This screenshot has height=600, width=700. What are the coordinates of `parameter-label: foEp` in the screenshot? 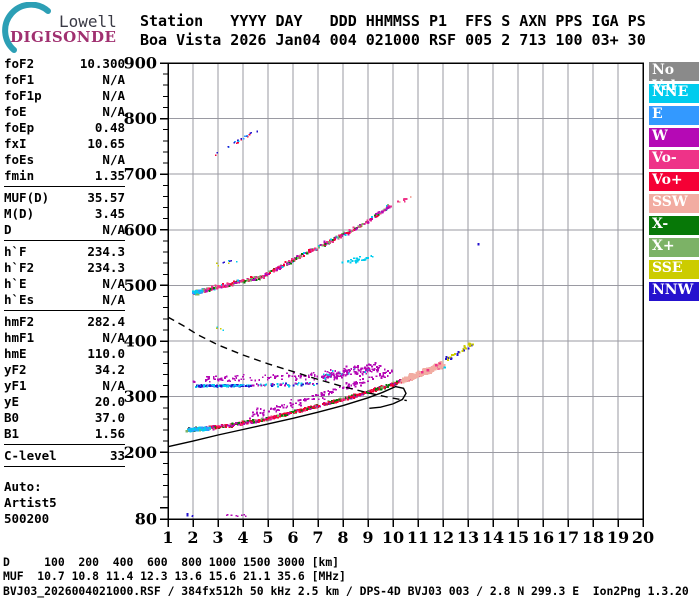 It's located at (19, 127).